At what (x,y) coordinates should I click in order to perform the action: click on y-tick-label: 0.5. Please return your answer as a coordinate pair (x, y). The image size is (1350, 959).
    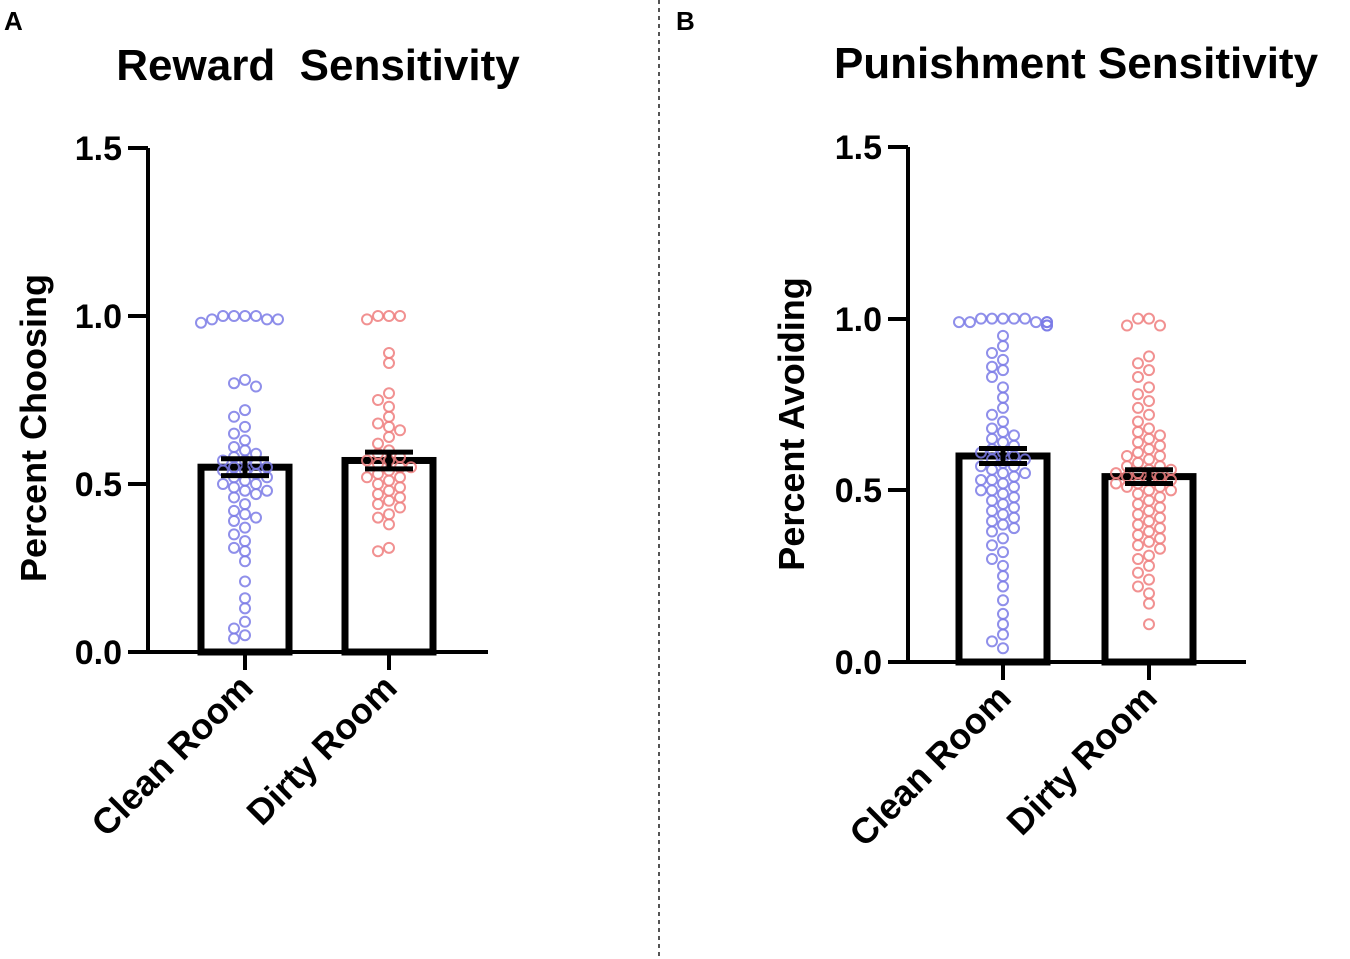
    Looking at the image, I should click on (858, 491).